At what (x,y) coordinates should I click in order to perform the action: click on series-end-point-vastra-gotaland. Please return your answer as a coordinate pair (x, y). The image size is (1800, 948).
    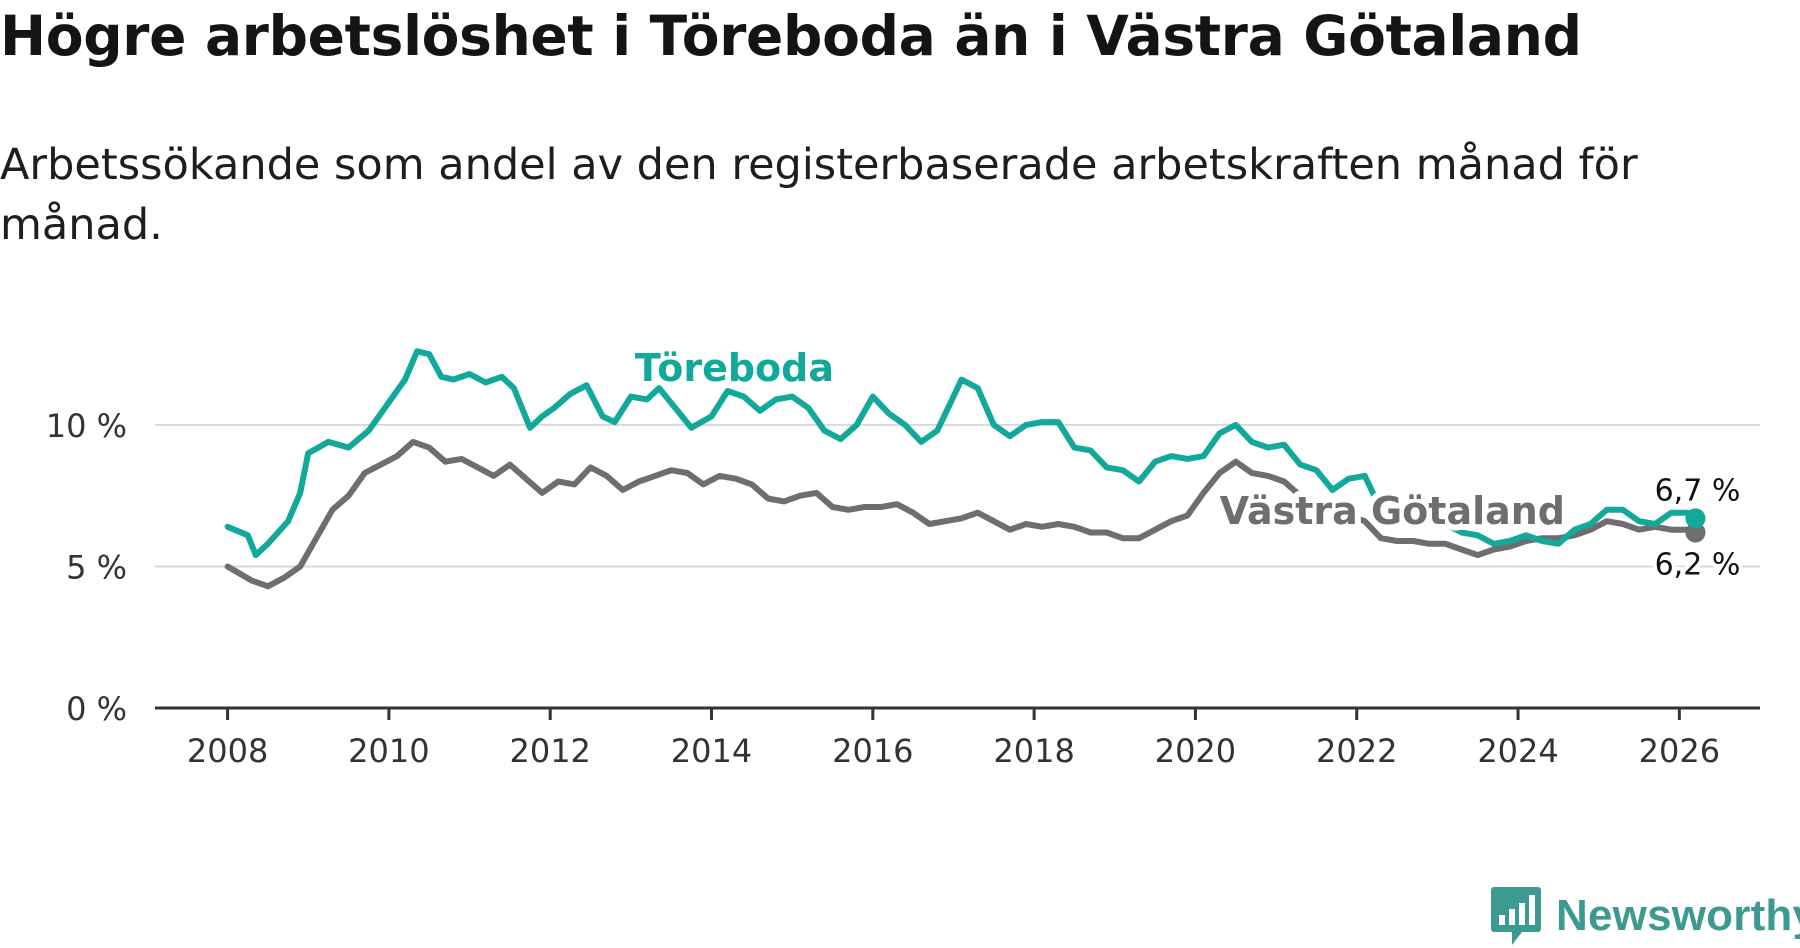
    Looking at the image, I should click on (1695, 532).